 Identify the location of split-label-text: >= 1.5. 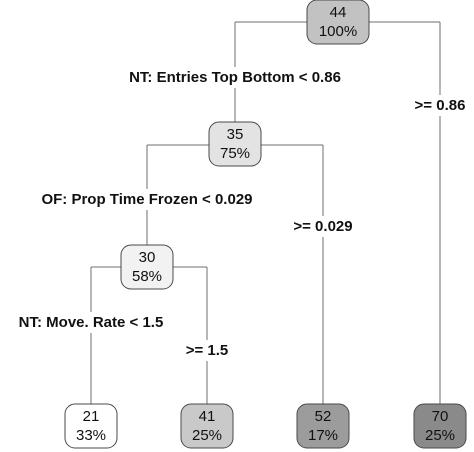
(207, 350).